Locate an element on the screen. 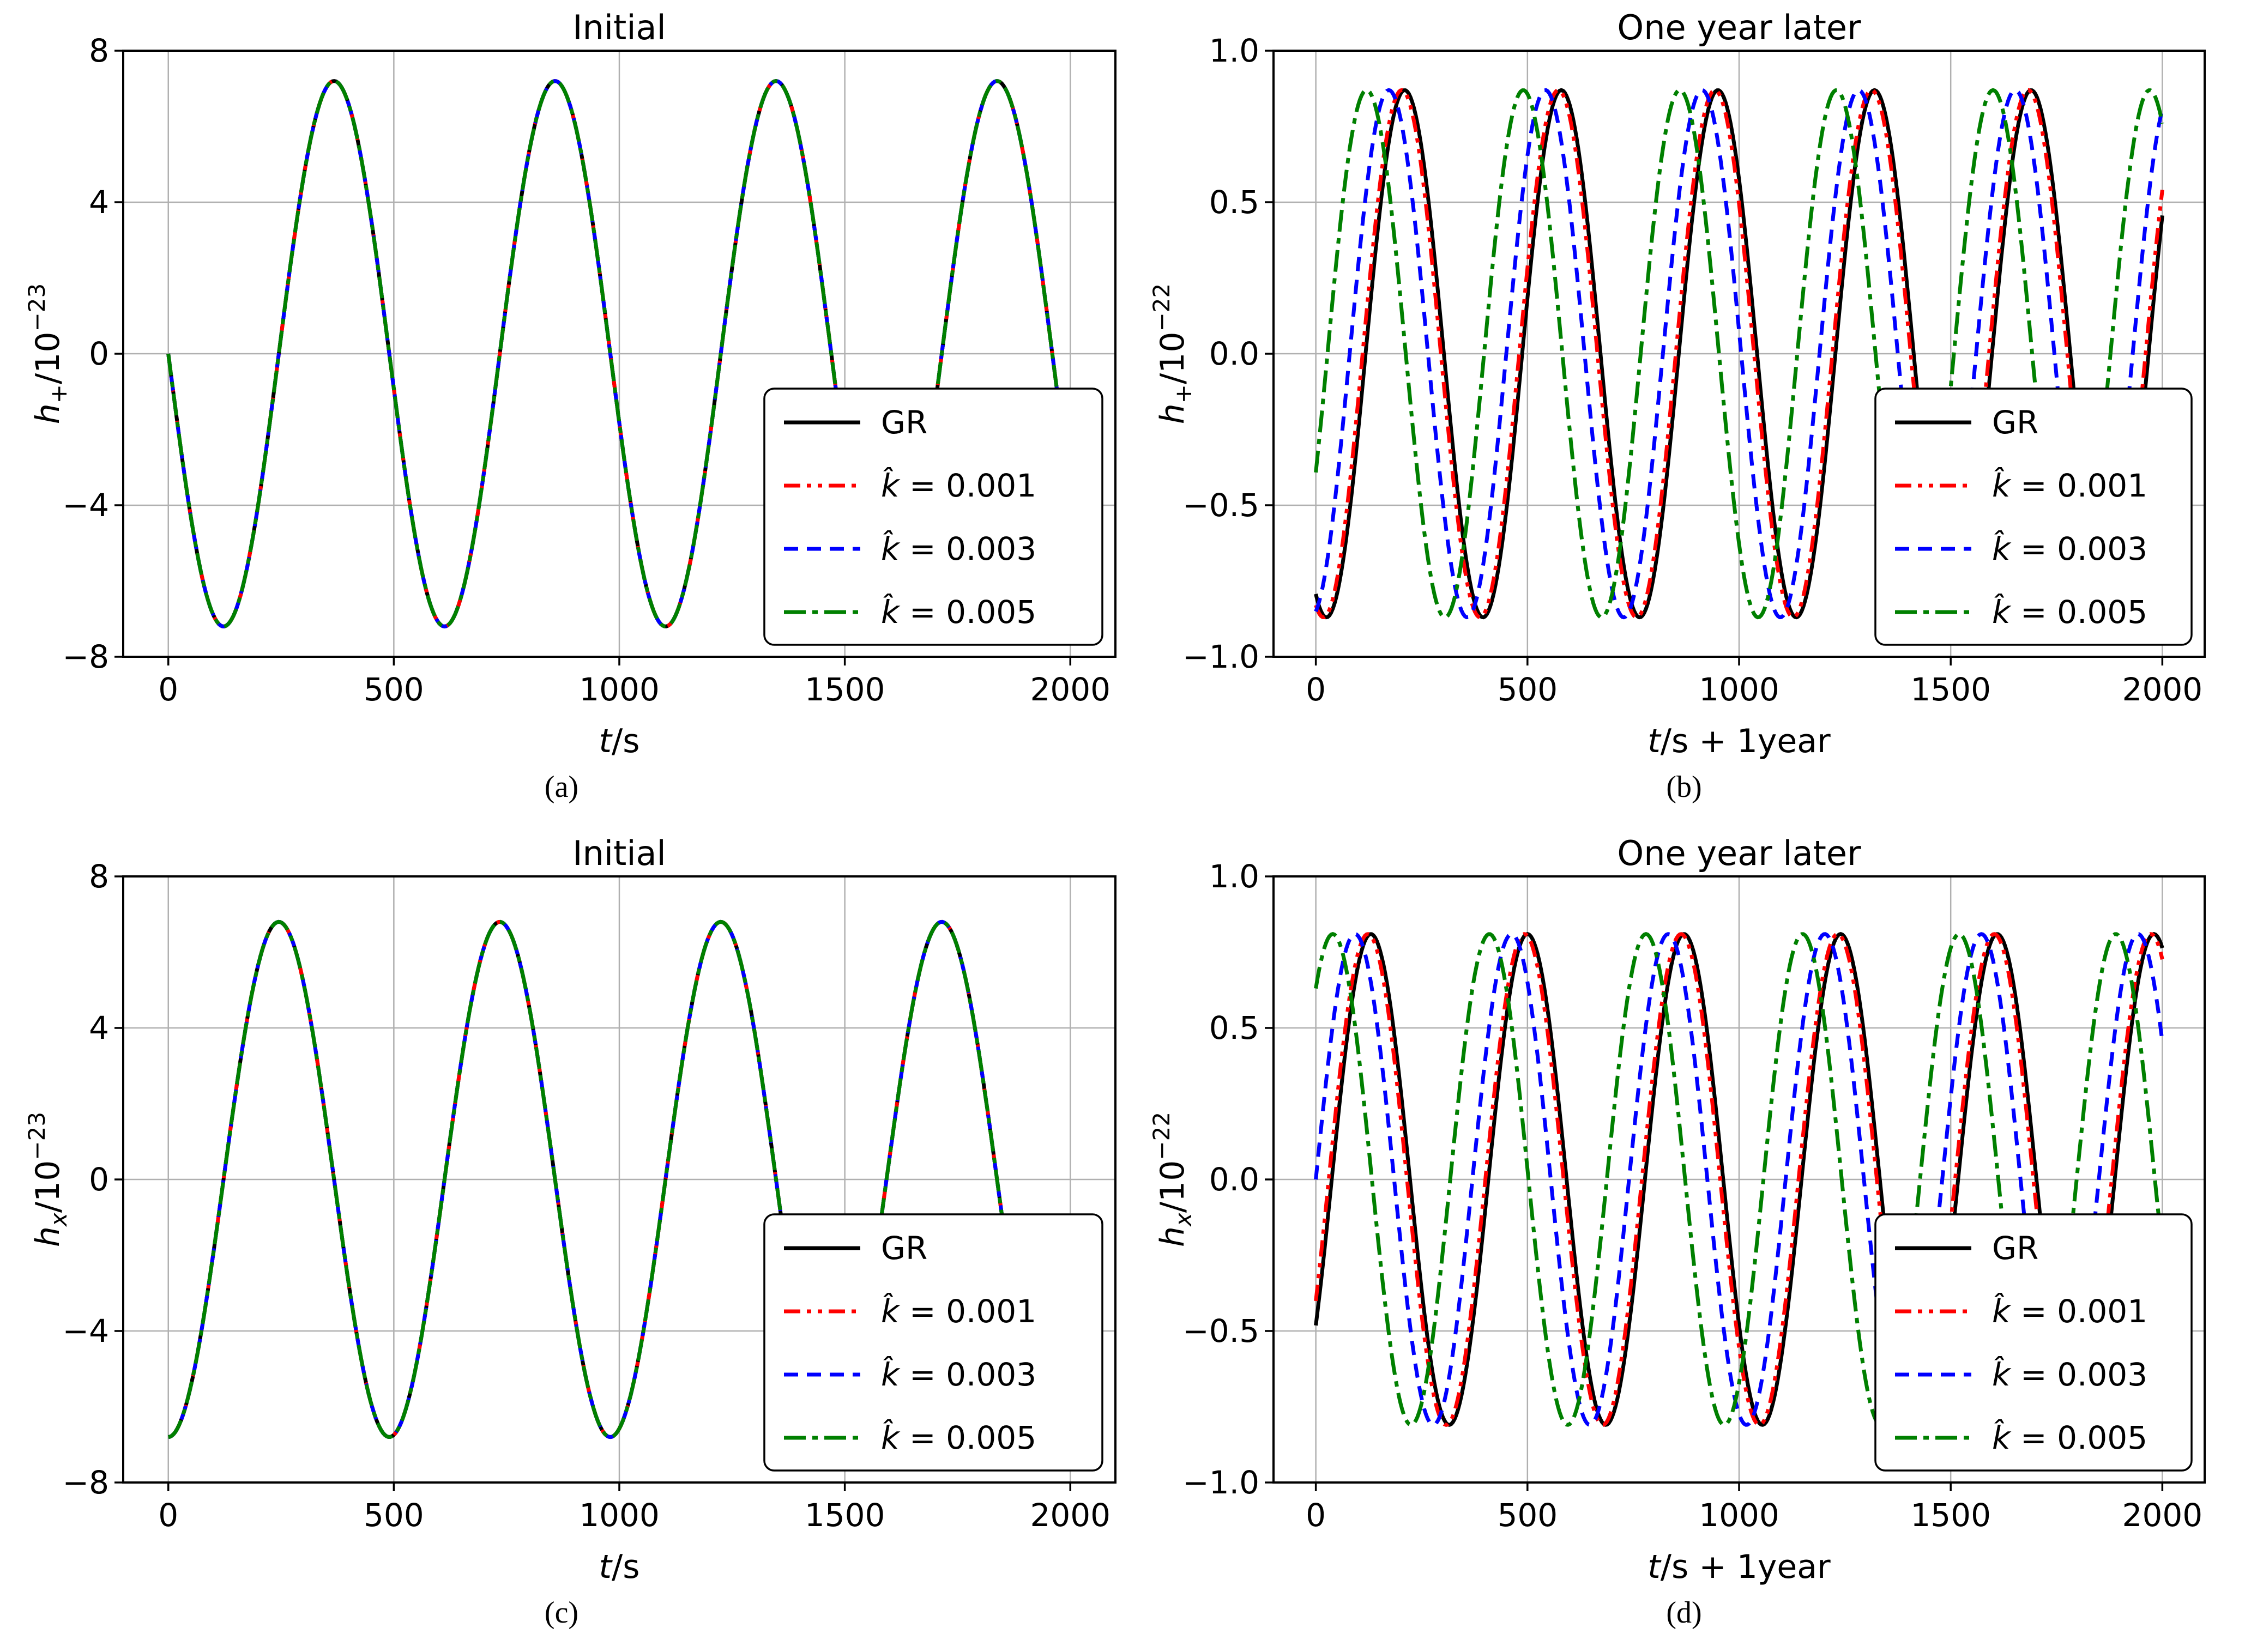 The height and width of the screenshot is (1652, 2245). caption: (a) is located at coordinates (561, 787).